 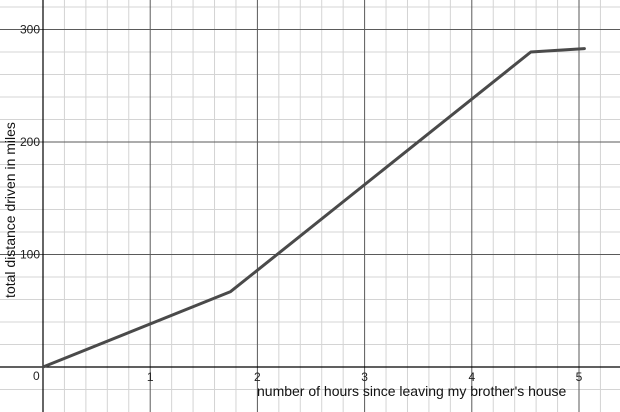 What do you see at coordinates (36, 376) in the screenshot?
I see `origin-tick-label: 0` at bounding box center [36, 376].